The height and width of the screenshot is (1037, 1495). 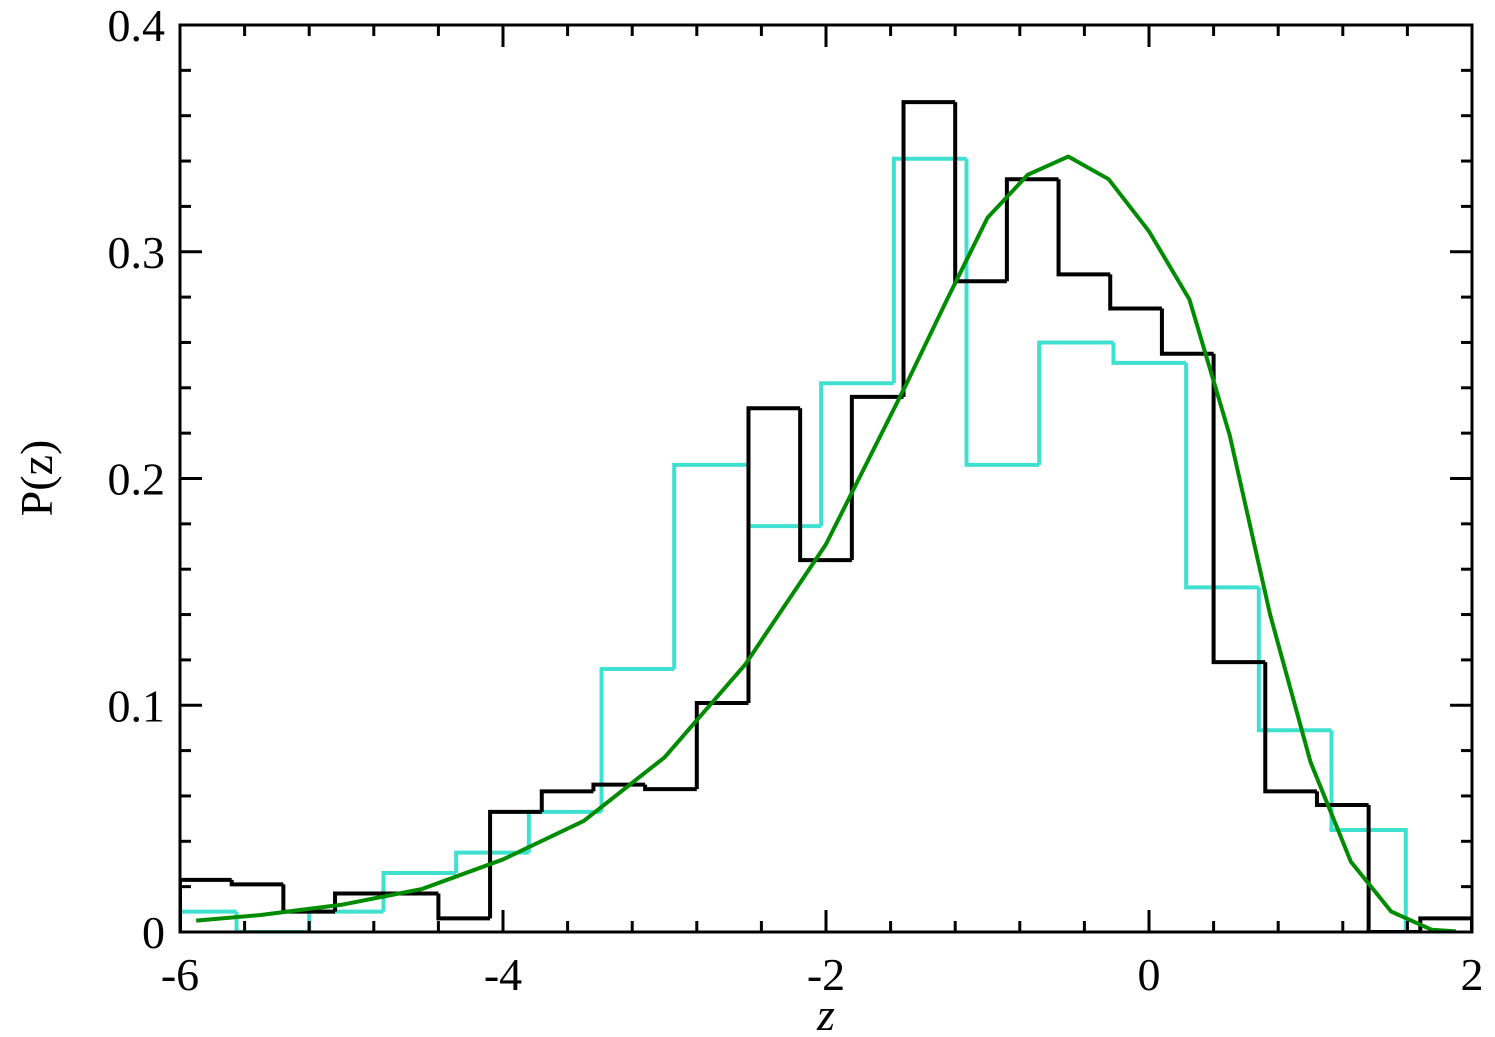 I want to click on y-tick-label: 0, so click(x=153, y=932).